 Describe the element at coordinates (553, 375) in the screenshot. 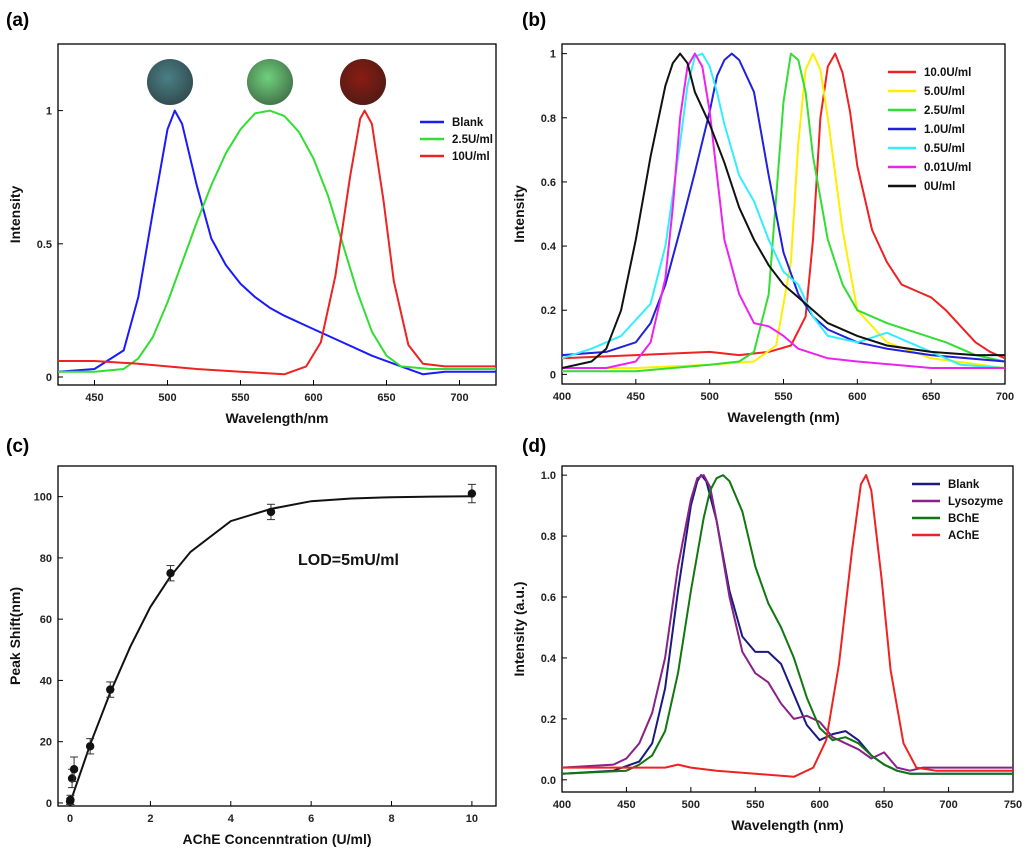

I see `panel-b-y-tick-label: 0` at that location.